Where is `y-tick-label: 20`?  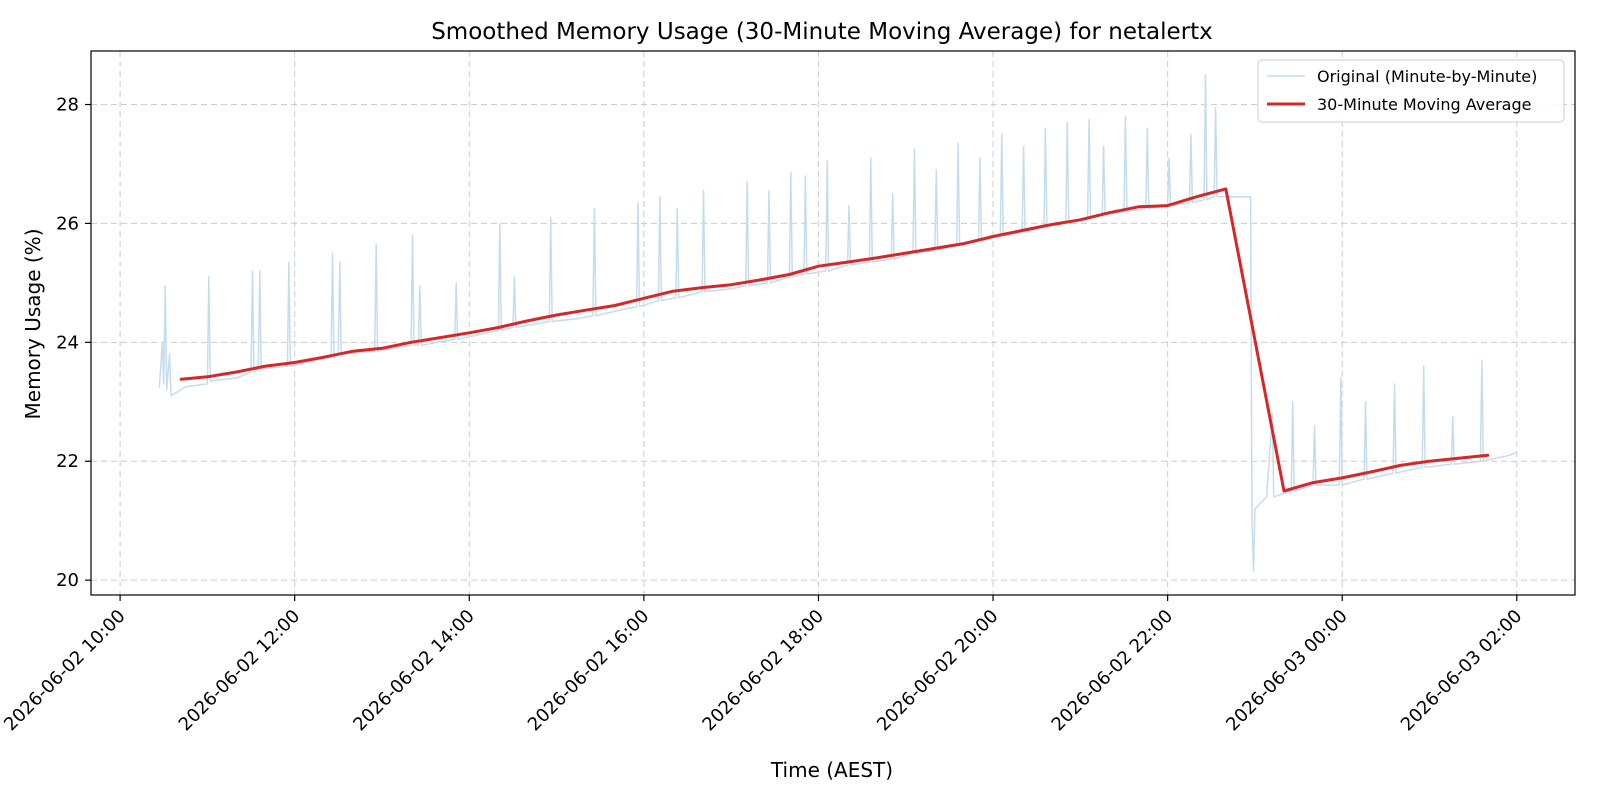 y-tick-label: 20 is located at coordinates (67, 580).